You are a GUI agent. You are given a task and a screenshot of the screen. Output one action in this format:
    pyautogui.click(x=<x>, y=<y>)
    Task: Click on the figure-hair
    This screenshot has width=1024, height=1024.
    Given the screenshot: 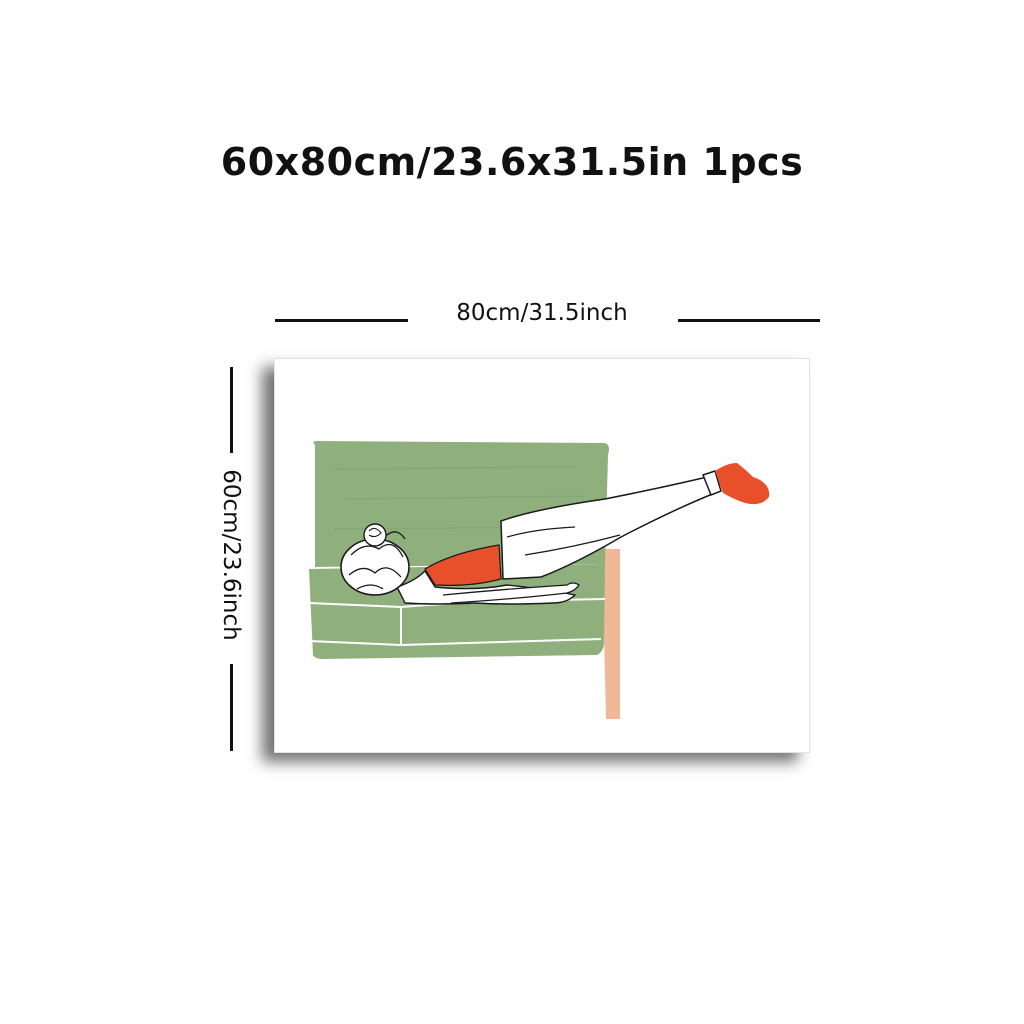 What is the action you would take?
    pyautogui.click(x=375, y=559)
    